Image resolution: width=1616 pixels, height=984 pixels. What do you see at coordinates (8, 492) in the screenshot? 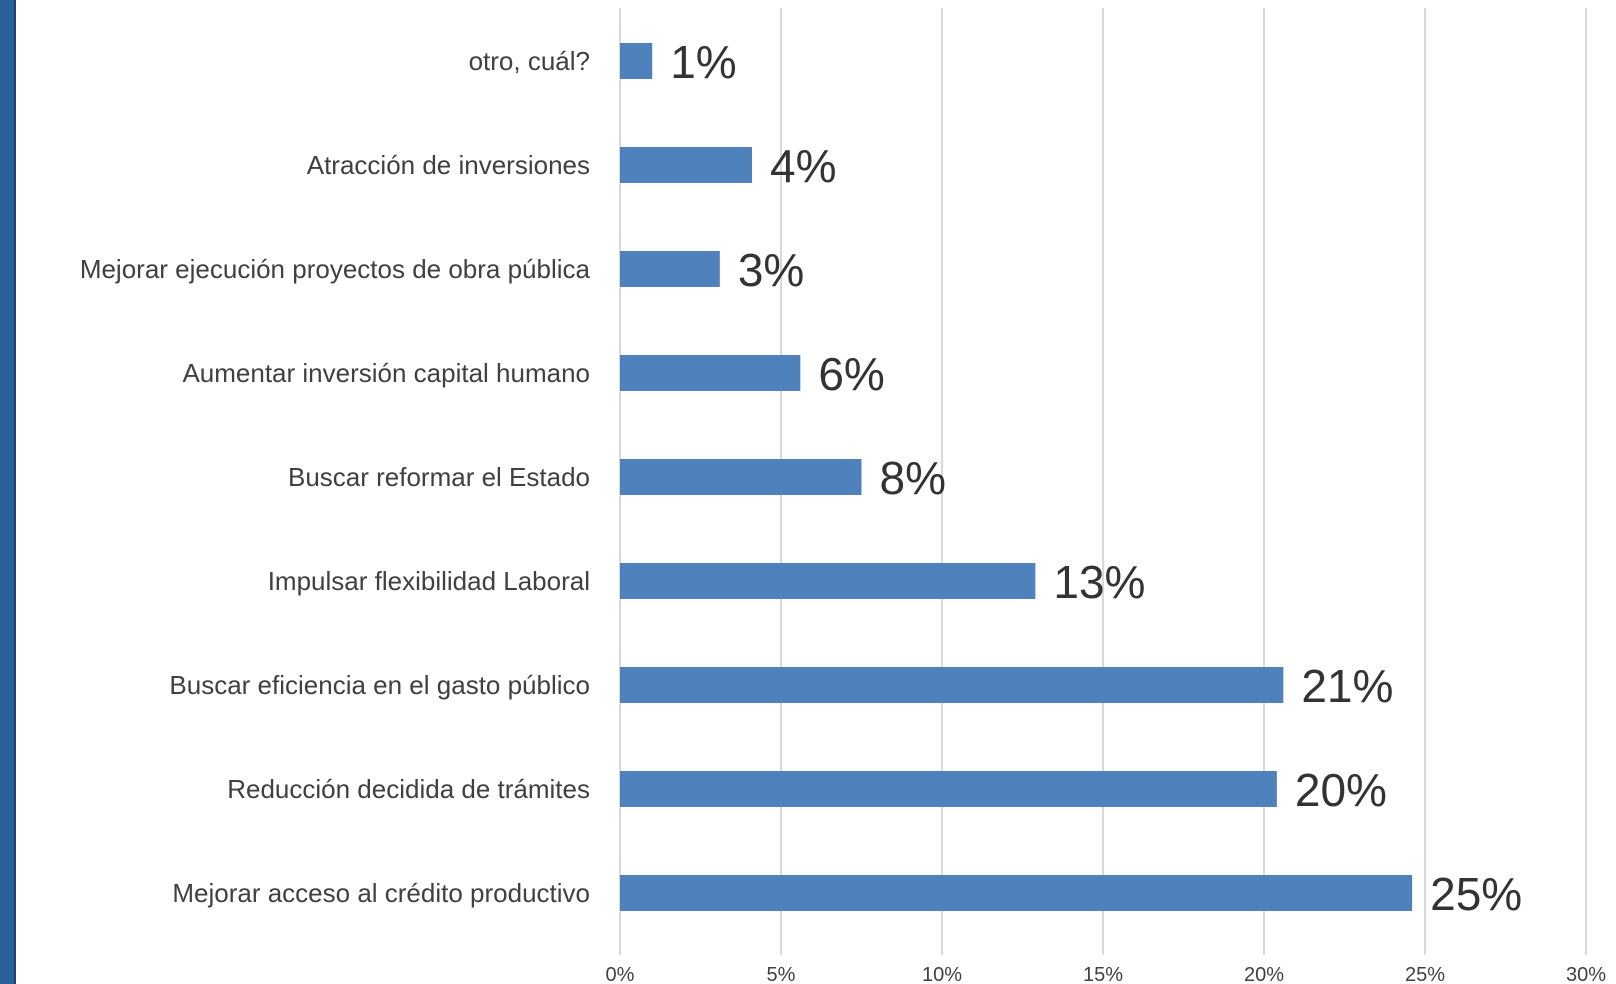
I see `slide-side-band` at bounding box center [8, 492].